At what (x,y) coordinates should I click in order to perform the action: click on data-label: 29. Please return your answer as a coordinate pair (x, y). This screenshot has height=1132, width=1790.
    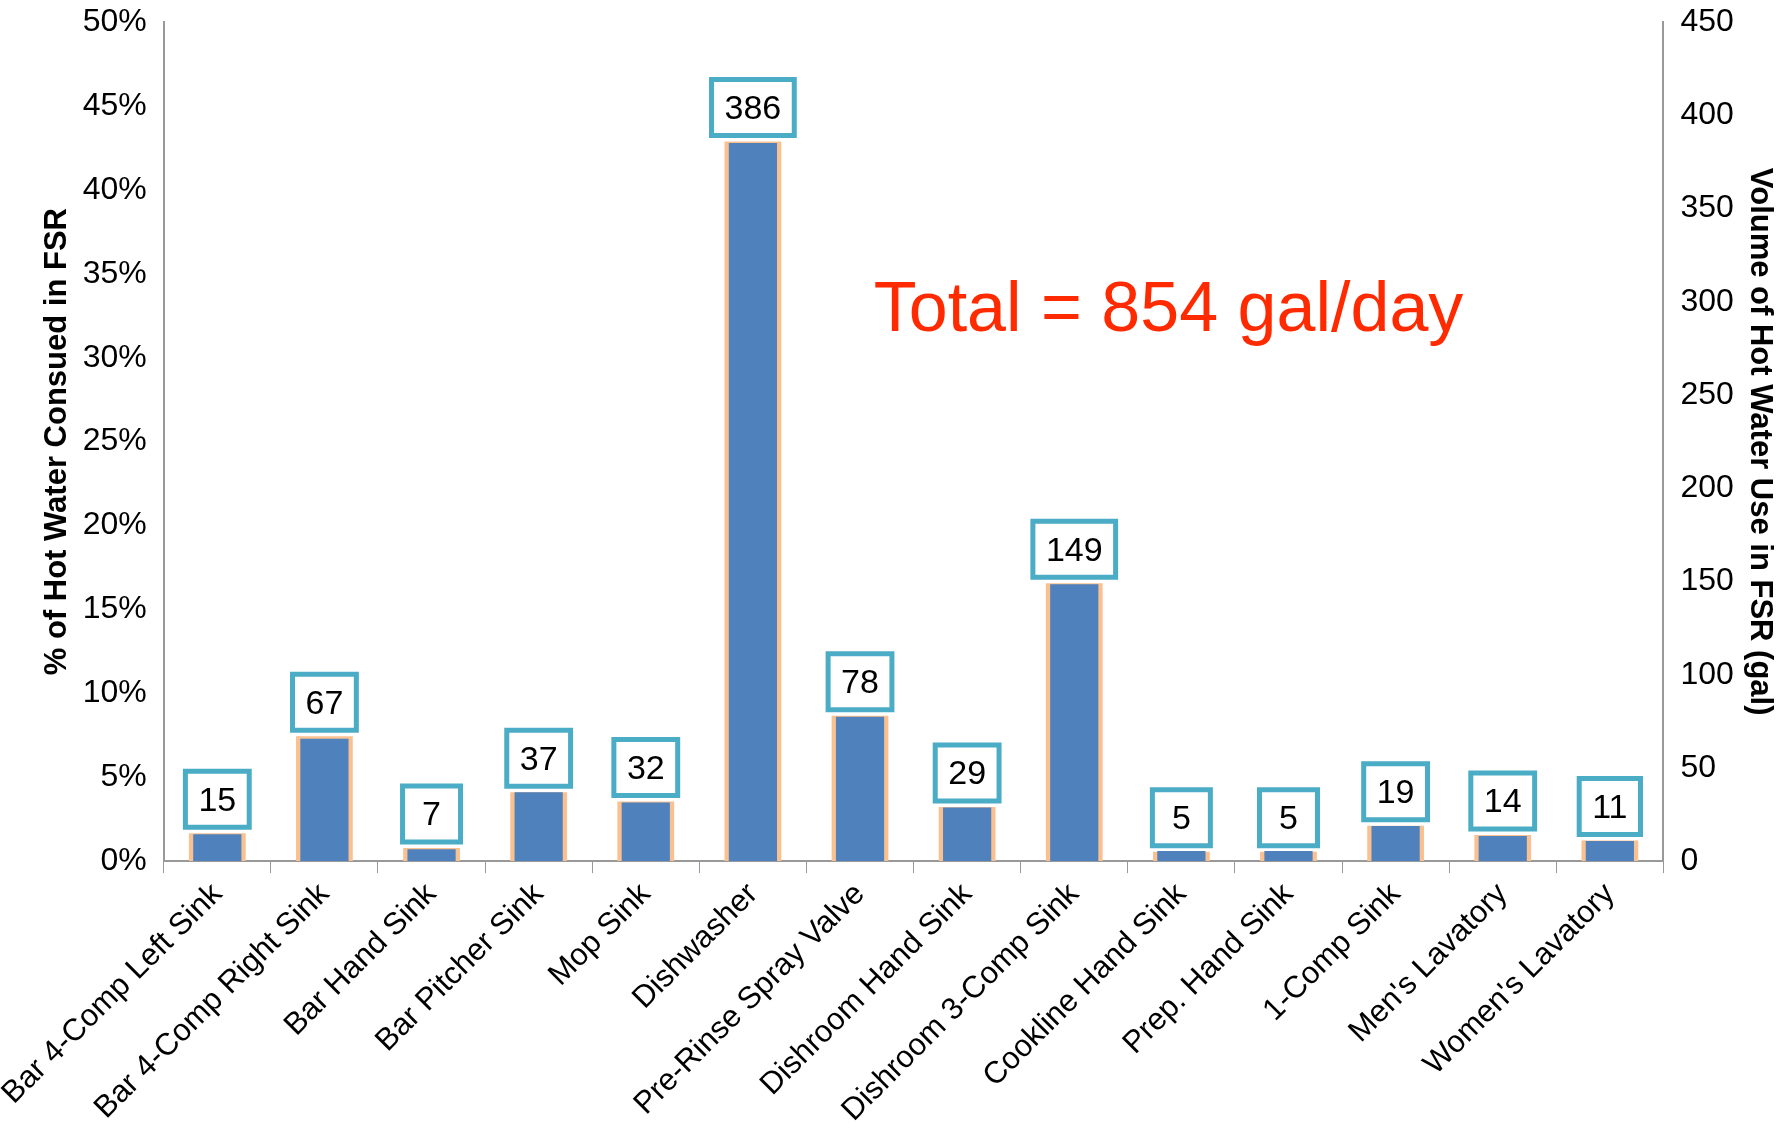
    Looking at the image, I should click on (967, 772).